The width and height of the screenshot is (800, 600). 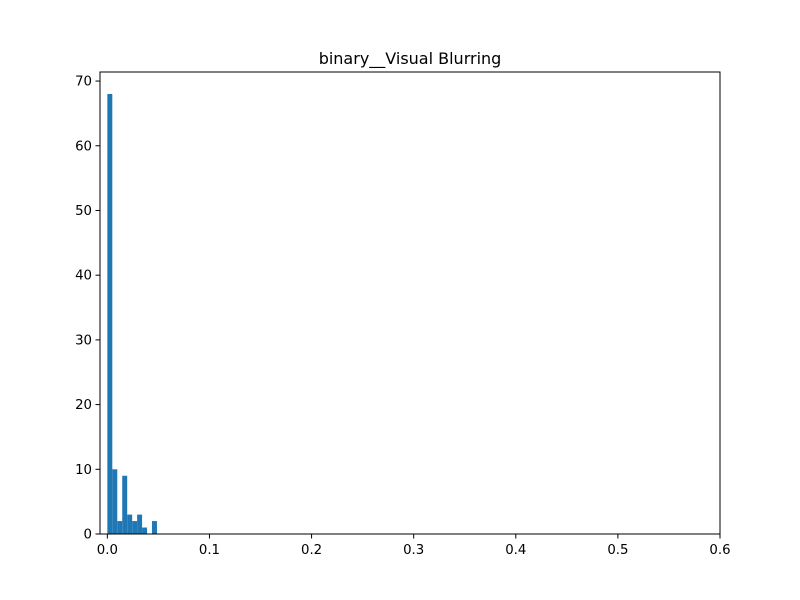 I want to click on x-tick-label: 0.0, so click(x=107, y=550).